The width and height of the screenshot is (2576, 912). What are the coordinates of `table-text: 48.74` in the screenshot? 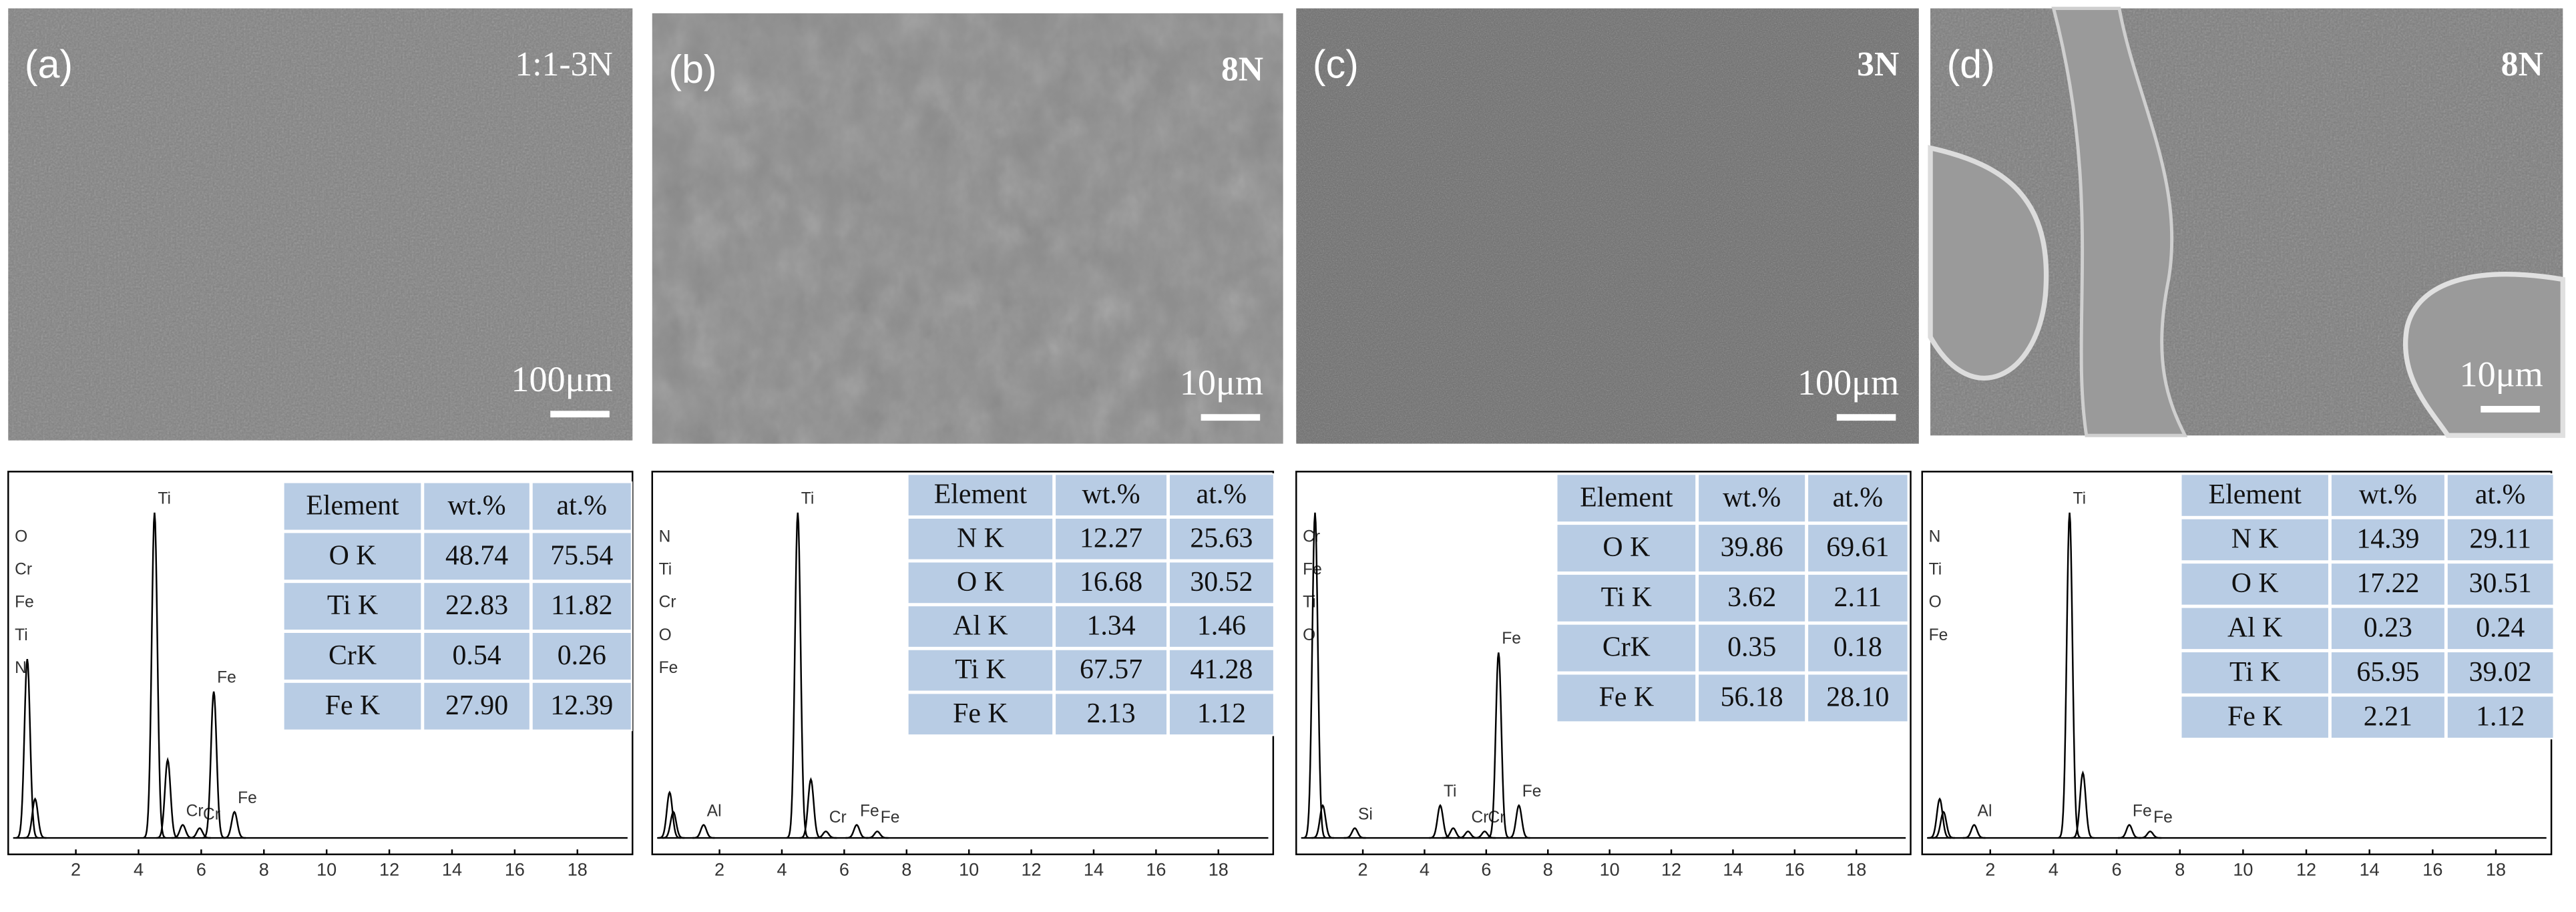 It's located at (477, 555).